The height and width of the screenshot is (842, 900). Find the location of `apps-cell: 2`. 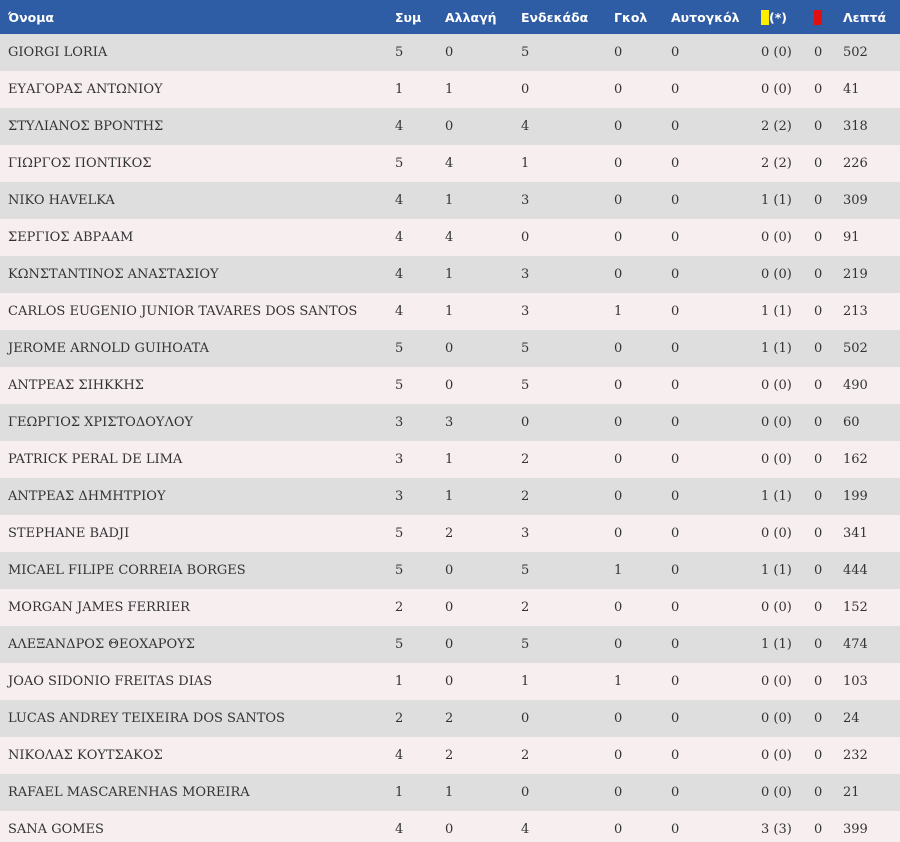

apps-cell: 2 is located at coordinates (399, 607).